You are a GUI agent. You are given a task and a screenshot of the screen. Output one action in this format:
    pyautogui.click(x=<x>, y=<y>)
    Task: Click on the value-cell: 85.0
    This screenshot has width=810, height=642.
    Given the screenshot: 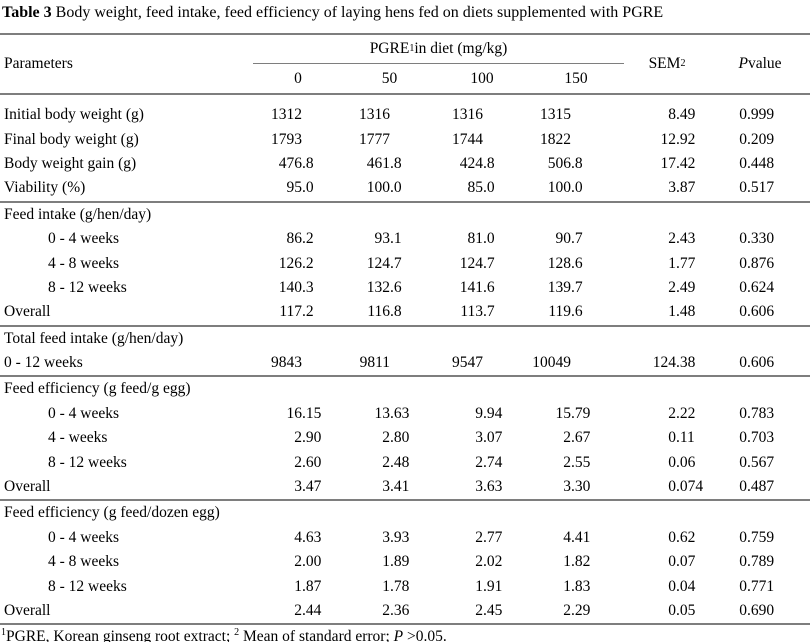 What is the action you would take?
    pyautogui.click(x=482, y=188)
    